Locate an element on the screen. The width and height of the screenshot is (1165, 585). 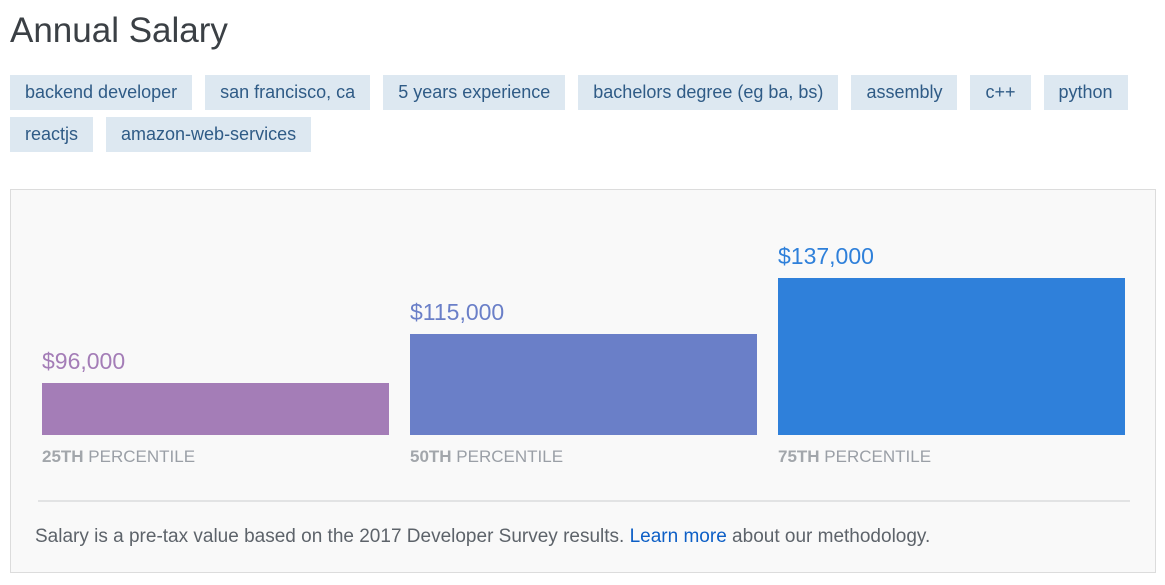
tag-location: san francisco, ca is located at coordinates (288, 92).